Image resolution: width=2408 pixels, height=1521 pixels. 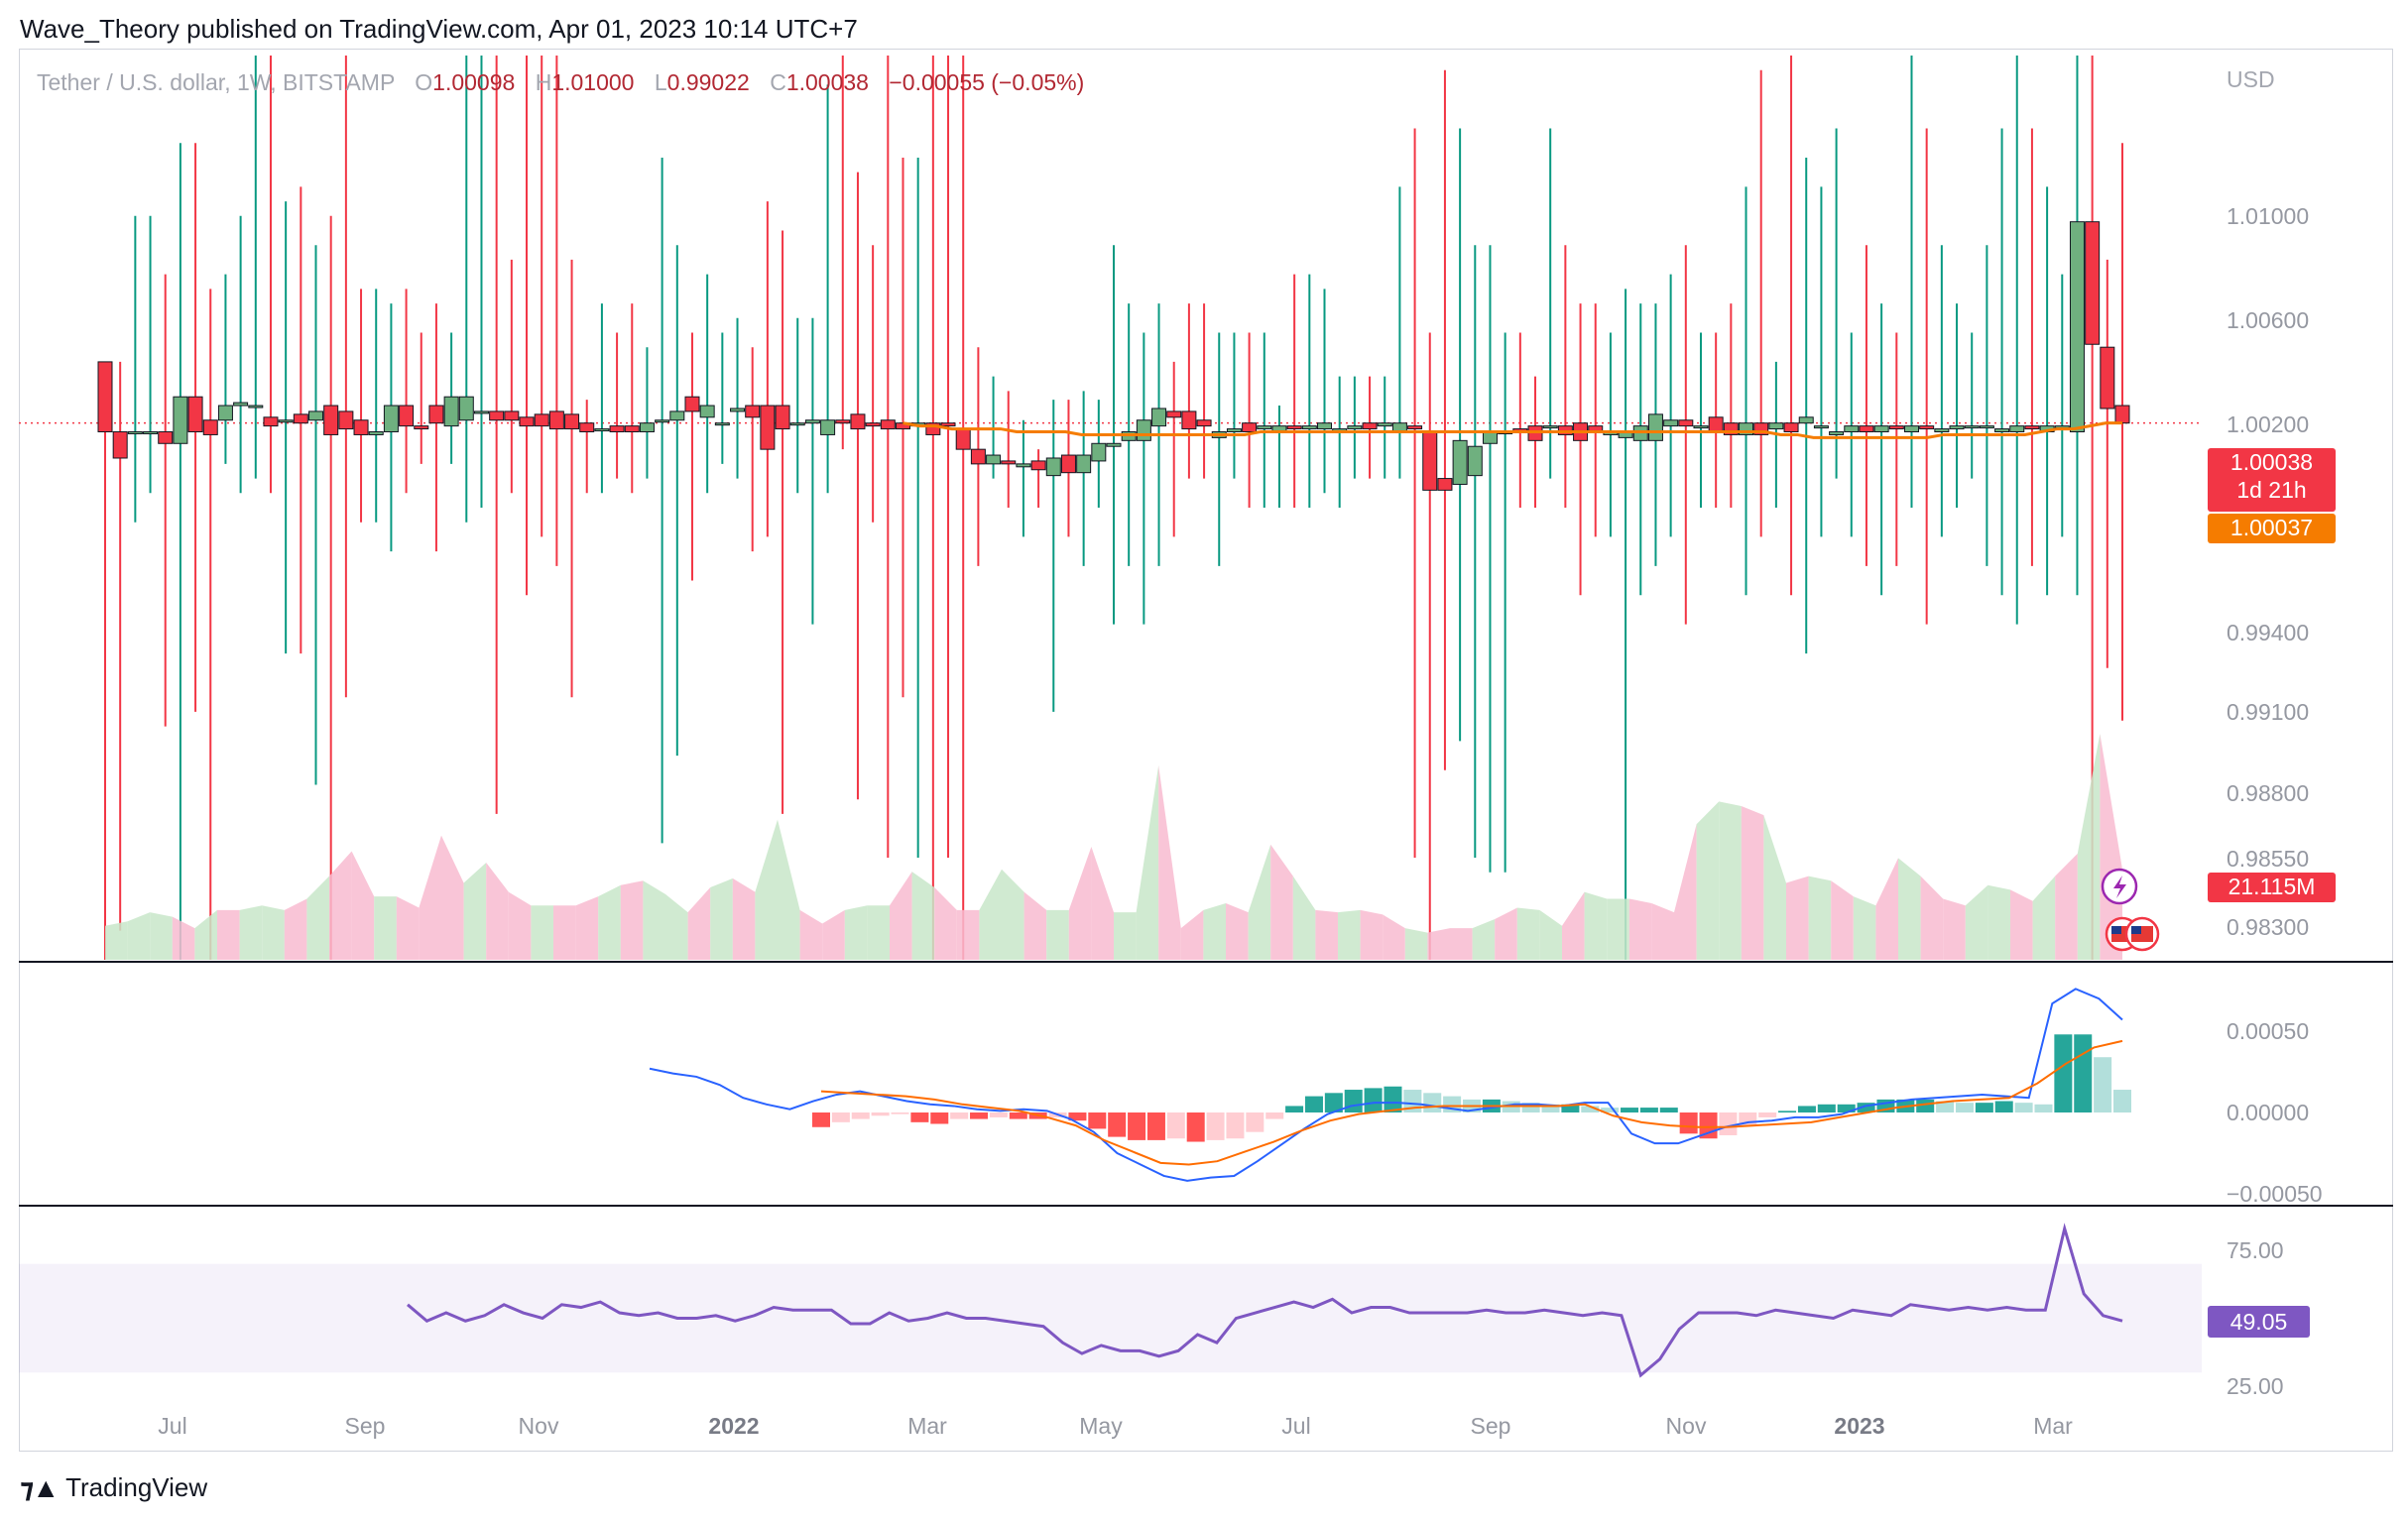 What do you see at coordinates (2268, 1112) in the screenshot?
I see `macd-tick-label: 0.00000` at bounding box center [2268, 1112].